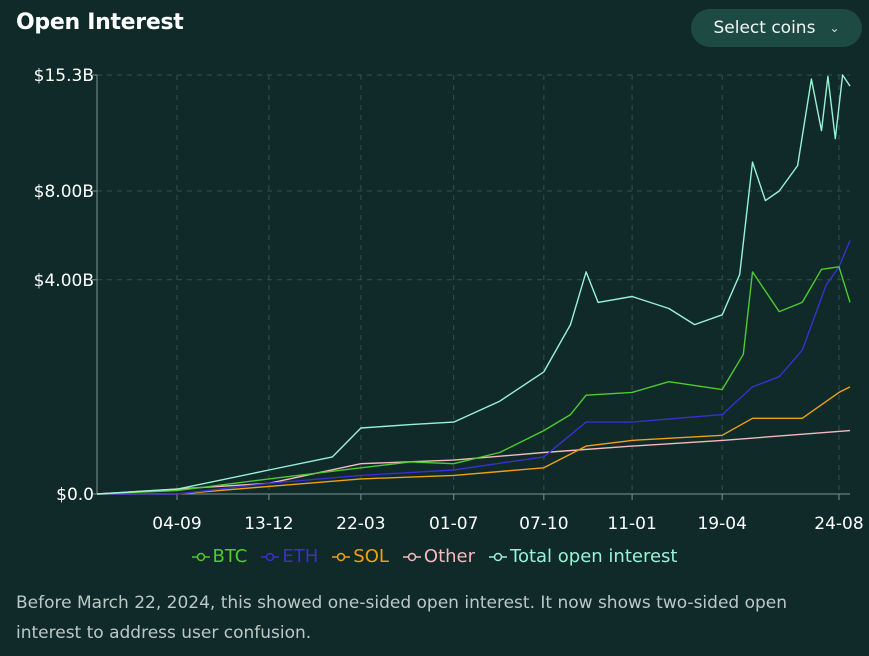 This screenshot has height=656, width=869. I want to click on y-tick-label: $8.00B, so click(64, 192).